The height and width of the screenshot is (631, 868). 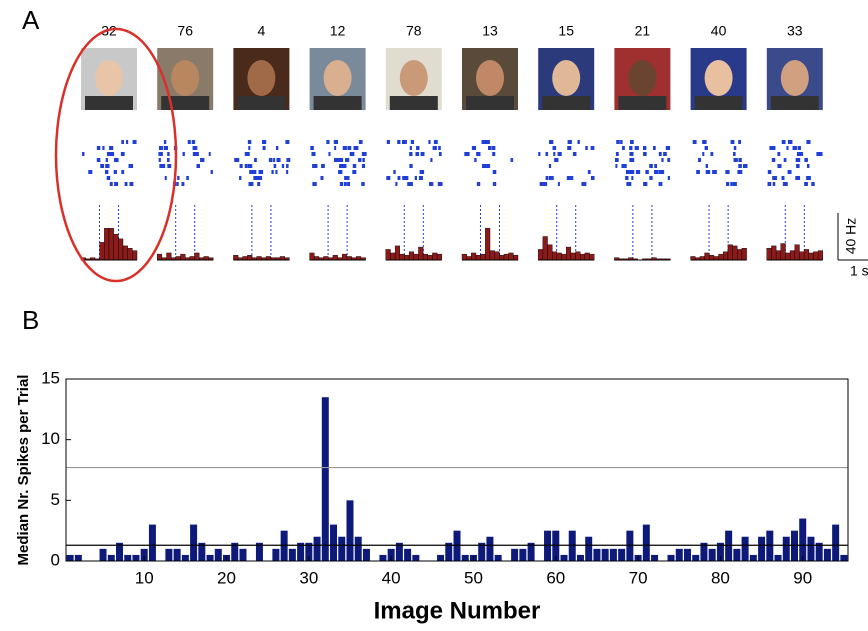 What do you see at coordinates (55, 499) in the screenshot?
I see `y-tick-label: 5` at bounding box center [55, 499].